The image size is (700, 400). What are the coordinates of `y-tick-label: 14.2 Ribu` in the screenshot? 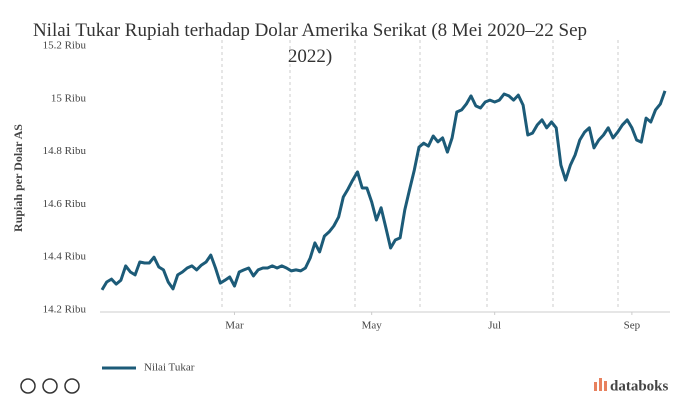 It's located at (65, 310).